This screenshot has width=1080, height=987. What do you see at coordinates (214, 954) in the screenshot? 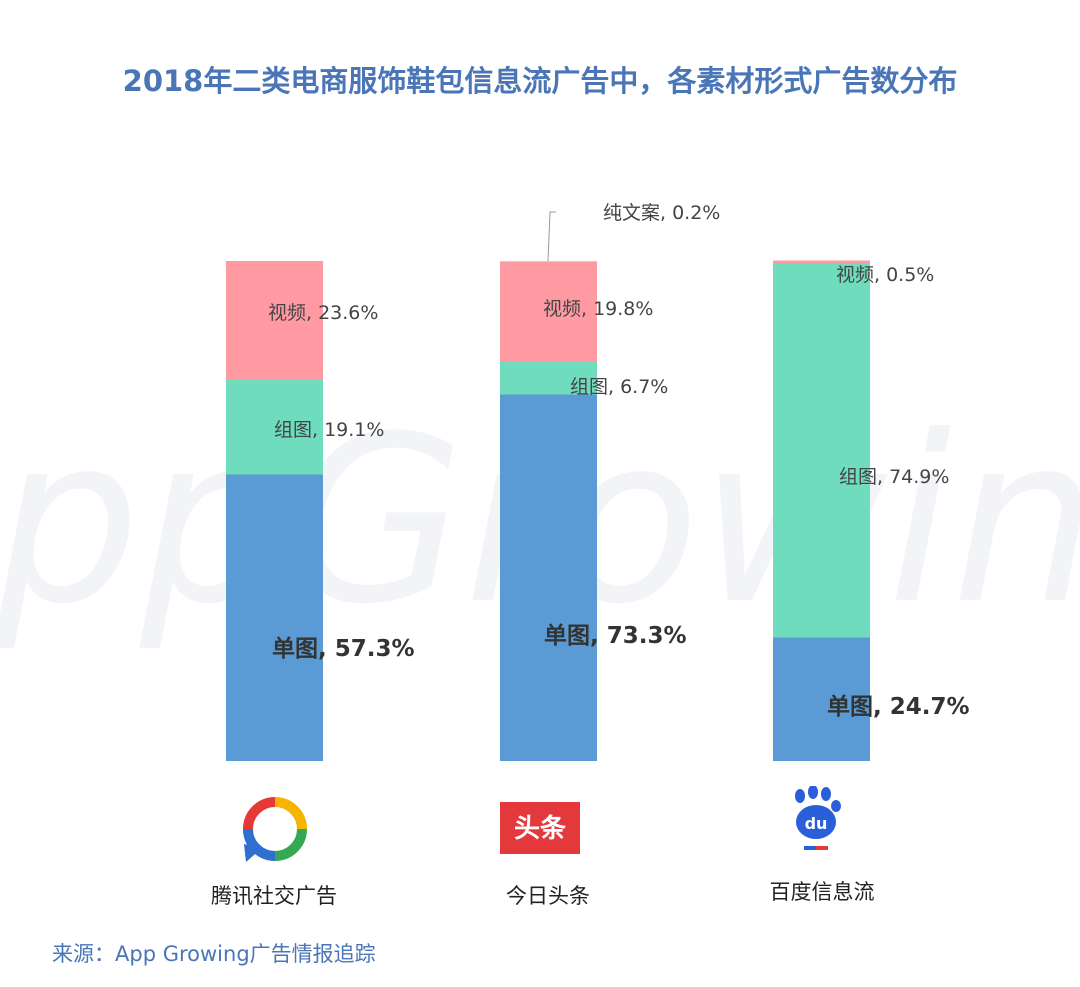
I see `source-note: 来源：App Growing广告情报追踪` at bounding box center [214, 954].